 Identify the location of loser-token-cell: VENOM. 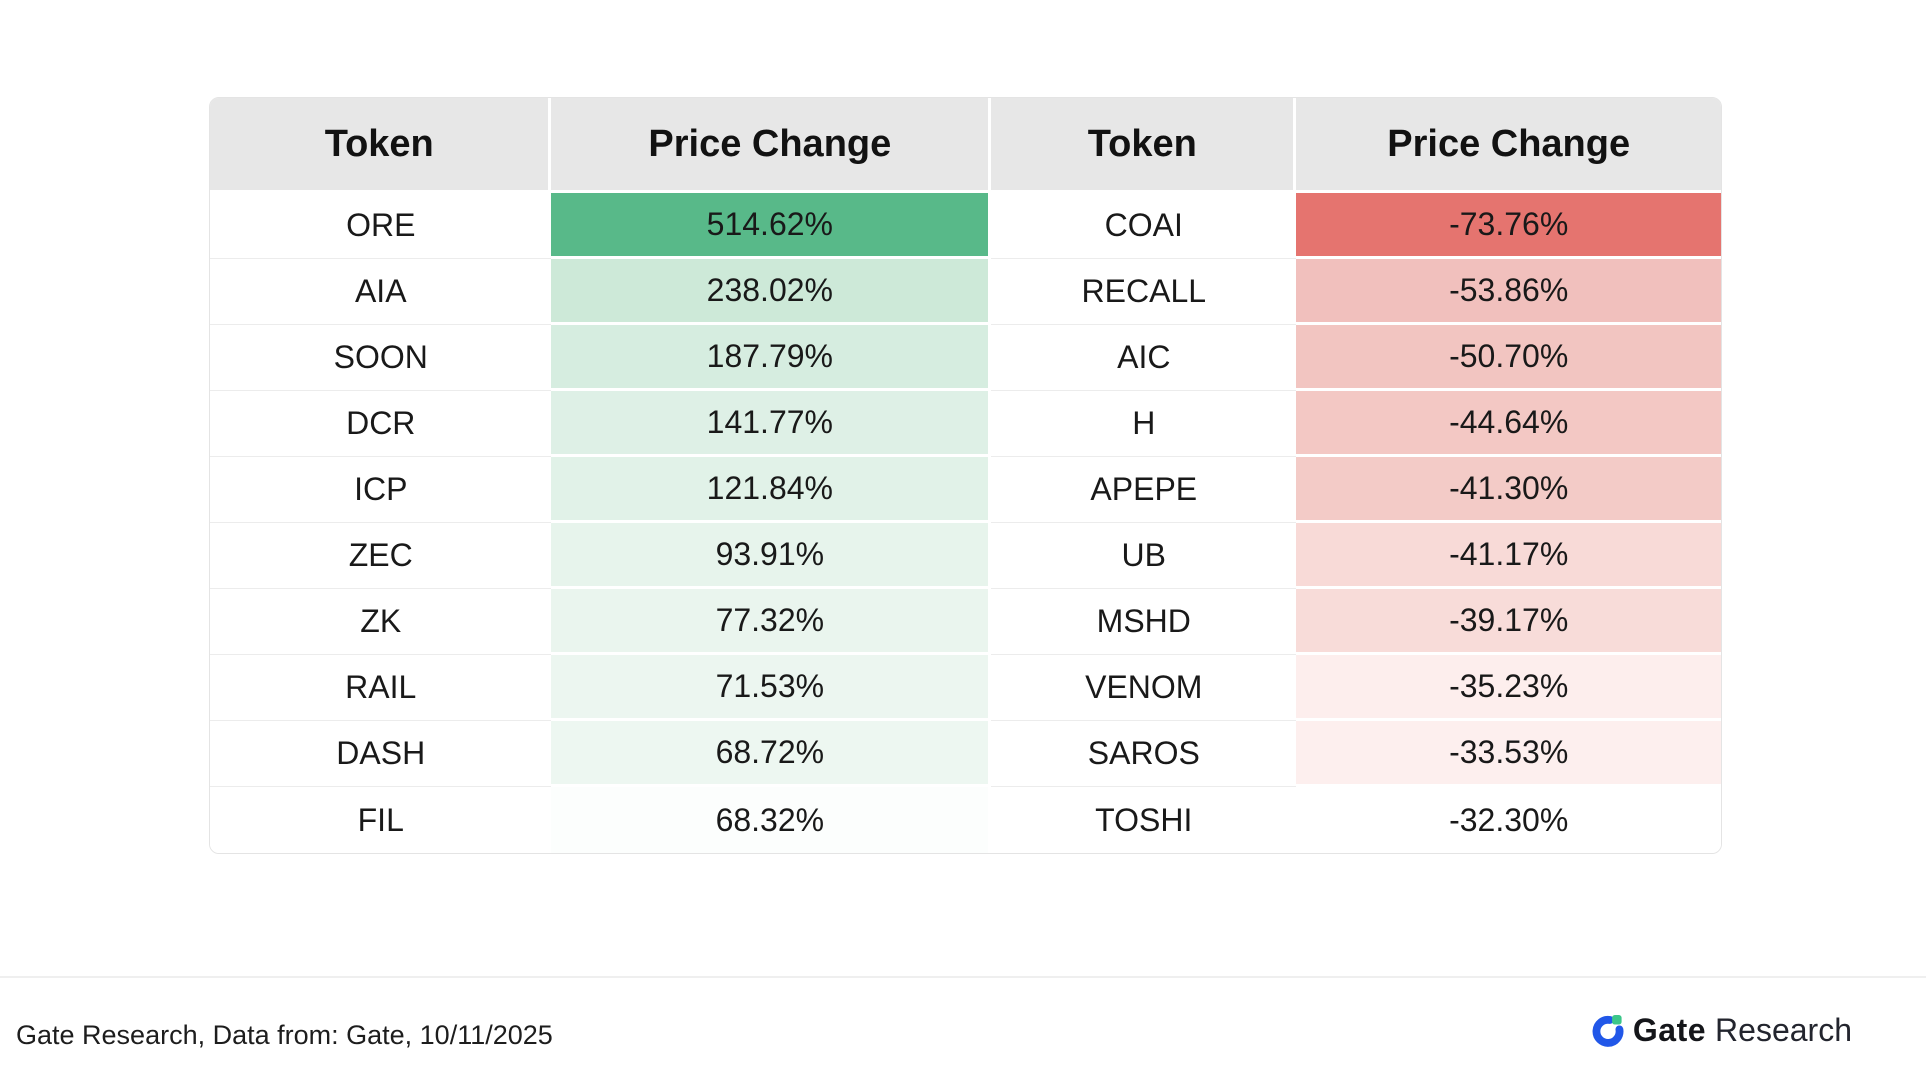
(1144, 688).